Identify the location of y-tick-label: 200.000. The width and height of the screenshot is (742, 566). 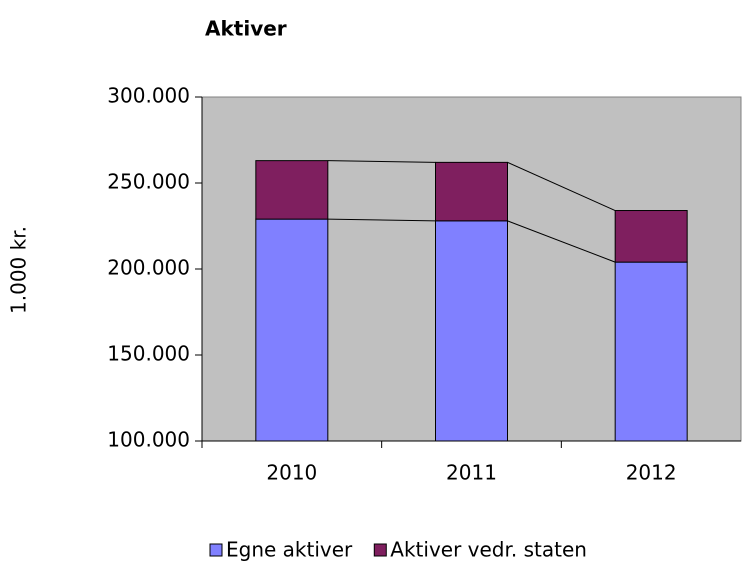
(148, 268).